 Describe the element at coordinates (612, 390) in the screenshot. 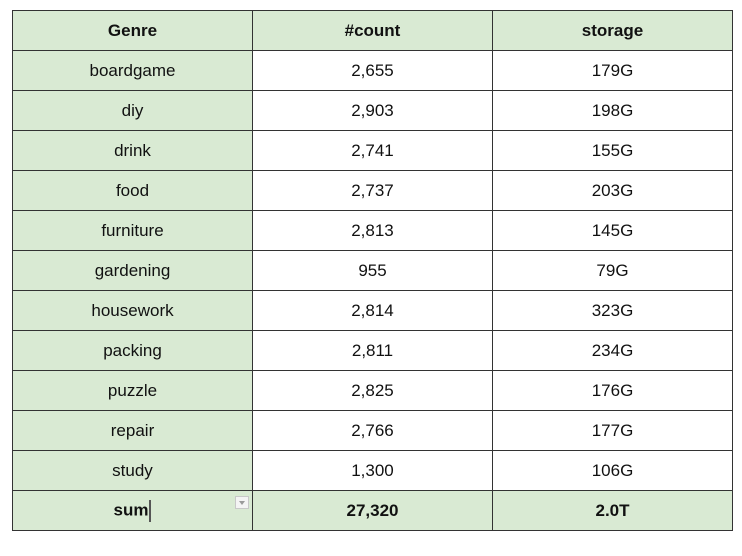

I see `storage-cell: 176G` at that location.